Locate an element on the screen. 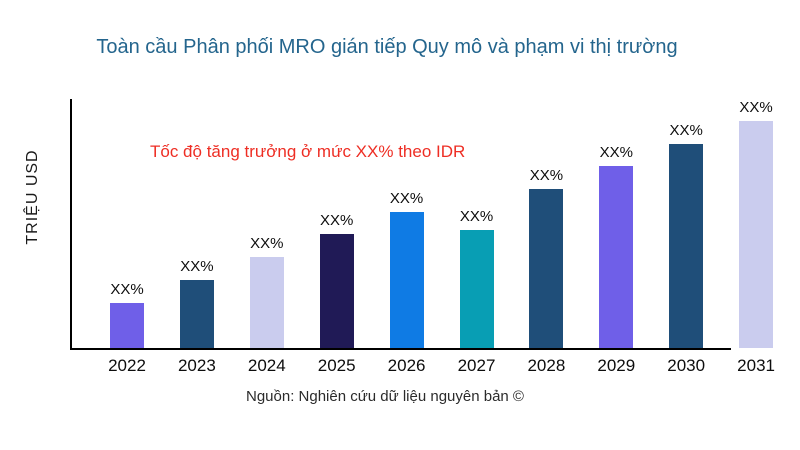 Image resolution: width=800 pixels, height=450 pixels. bar-column-2023: XX% 2023 is located at coordinates (197, 316).